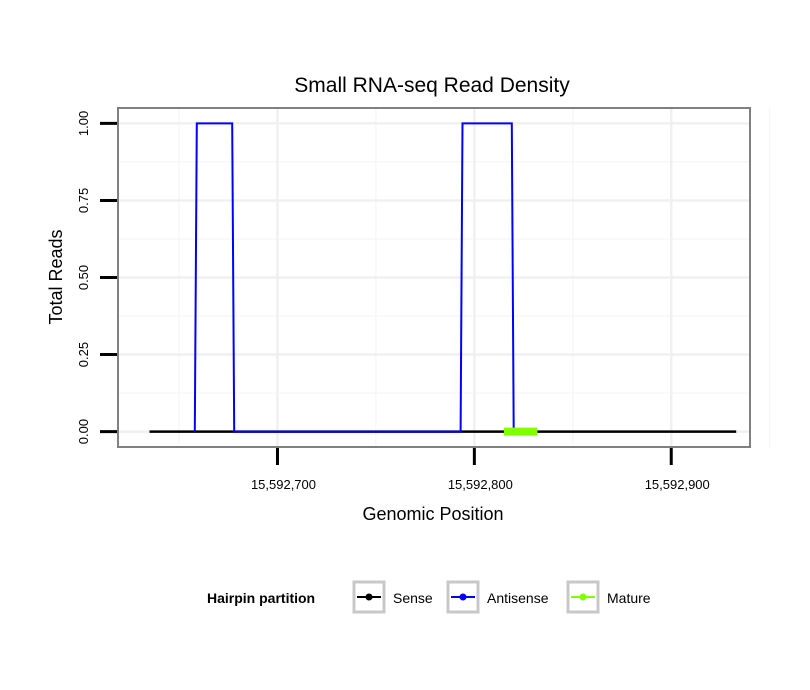 This screenshot has width=810, height=690. Describe the element at coordinates (261, 598) in the screenshot. I see `legend-title: Hairpin partition` at that location.